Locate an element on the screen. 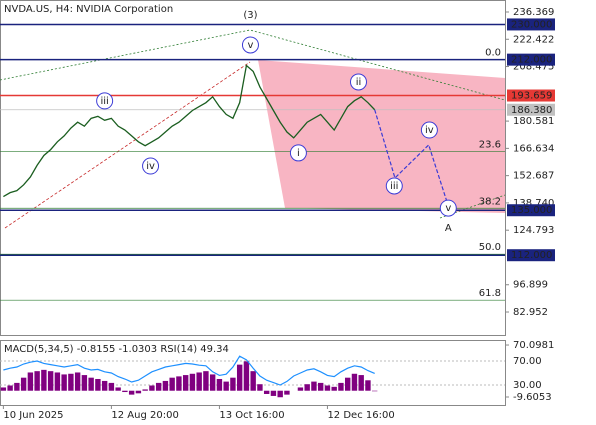 The height and width of the screenshot is (425, 596). fib-label: 38.2 is located at coordinates (490, 201).